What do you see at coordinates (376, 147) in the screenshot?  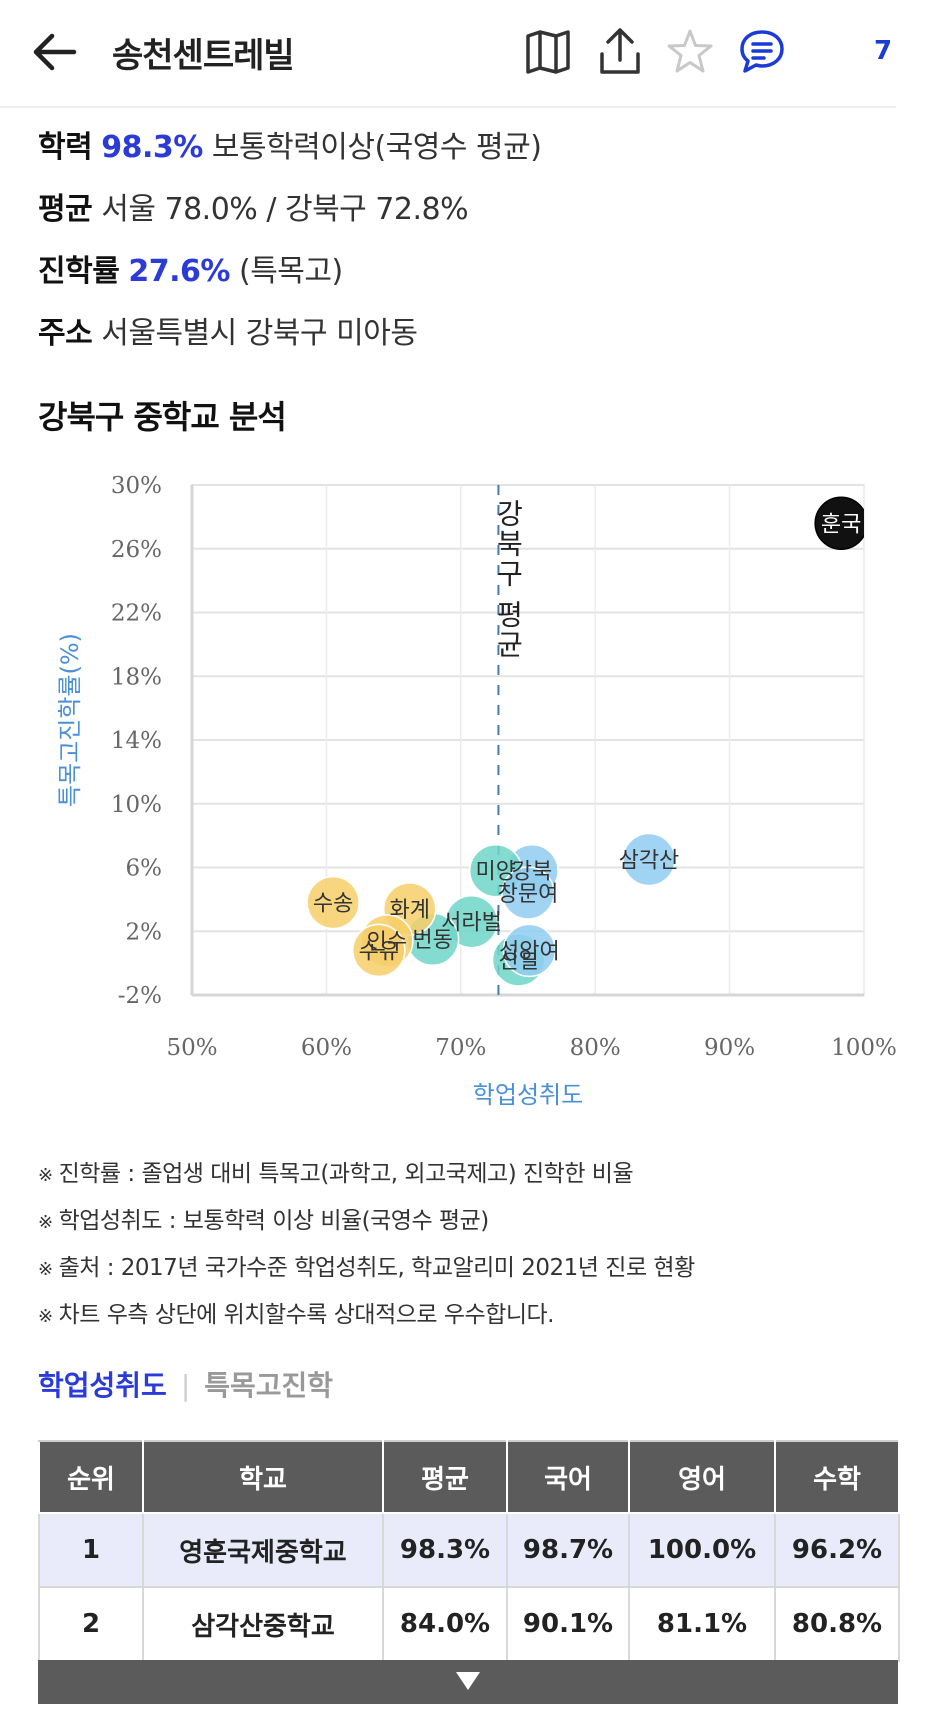 I see `academic-desc: 보통학력이상(국영수 평균)` at bounding box center [376, 147].